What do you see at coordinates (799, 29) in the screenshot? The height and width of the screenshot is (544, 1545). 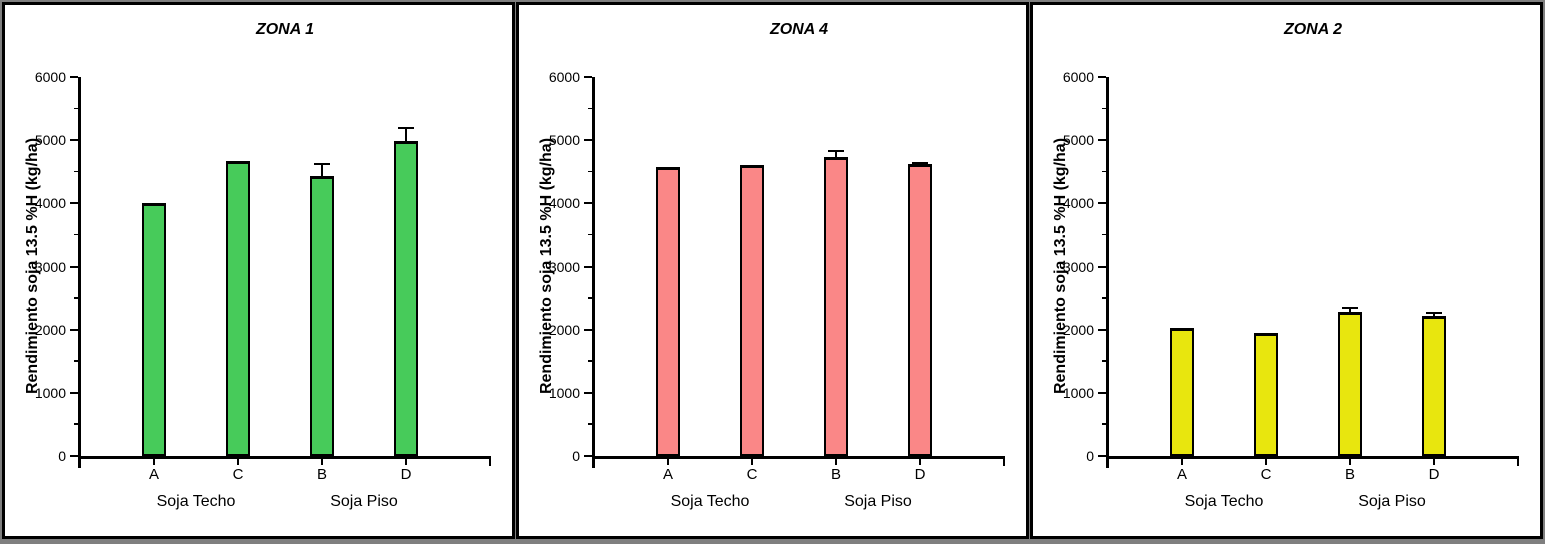 I see `chart-title: ZONA 4` at bounding box center [799, 29].